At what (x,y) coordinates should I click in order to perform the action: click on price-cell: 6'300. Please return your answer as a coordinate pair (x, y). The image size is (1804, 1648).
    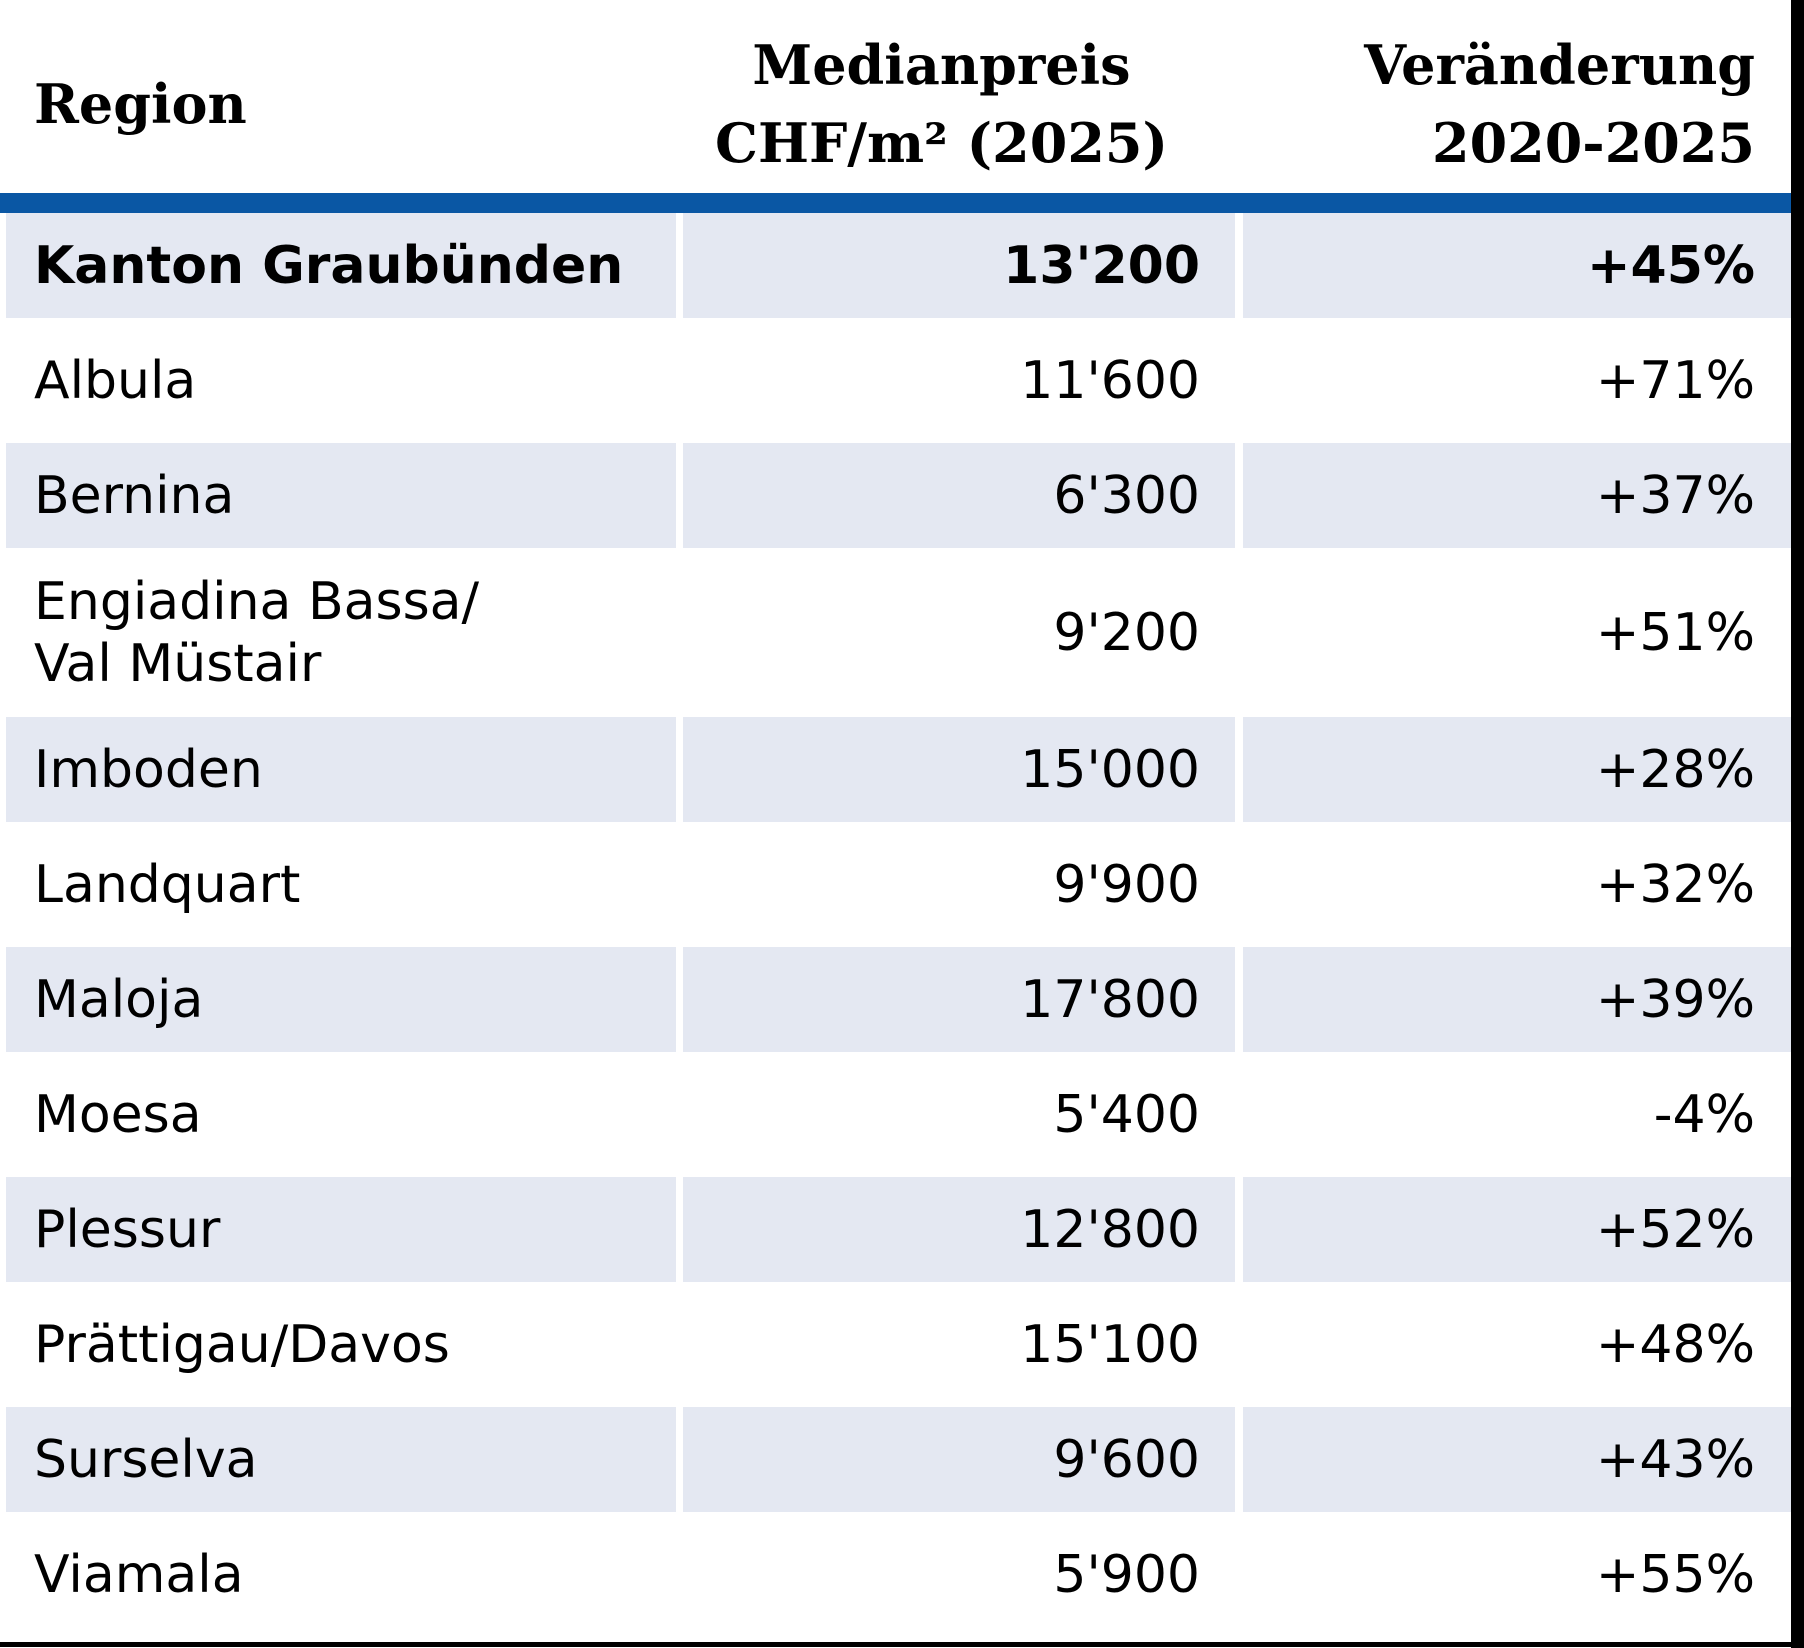
    Looking at the image, I should click on (959, 495).